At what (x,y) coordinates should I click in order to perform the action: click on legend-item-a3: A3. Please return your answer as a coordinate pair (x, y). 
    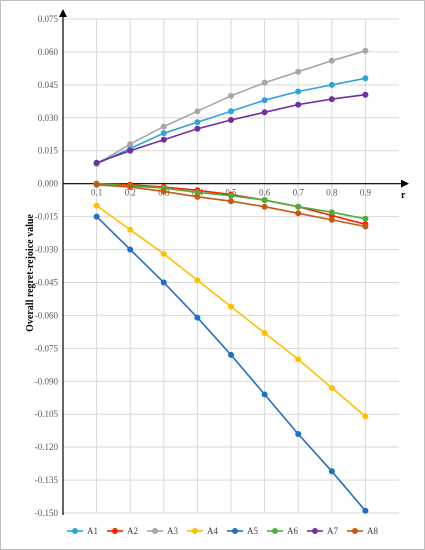
    Looking at the image, I should click on (162, 531).